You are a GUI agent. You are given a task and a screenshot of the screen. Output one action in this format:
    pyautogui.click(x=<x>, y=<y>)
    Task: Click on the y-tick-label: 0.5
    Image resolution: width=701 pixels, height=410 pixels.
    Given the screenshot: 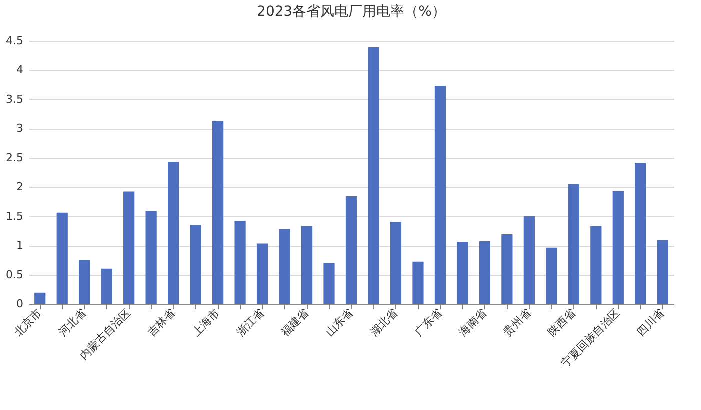 What is the action you would take?
    pyautogui.click(x=15, y=275)
    